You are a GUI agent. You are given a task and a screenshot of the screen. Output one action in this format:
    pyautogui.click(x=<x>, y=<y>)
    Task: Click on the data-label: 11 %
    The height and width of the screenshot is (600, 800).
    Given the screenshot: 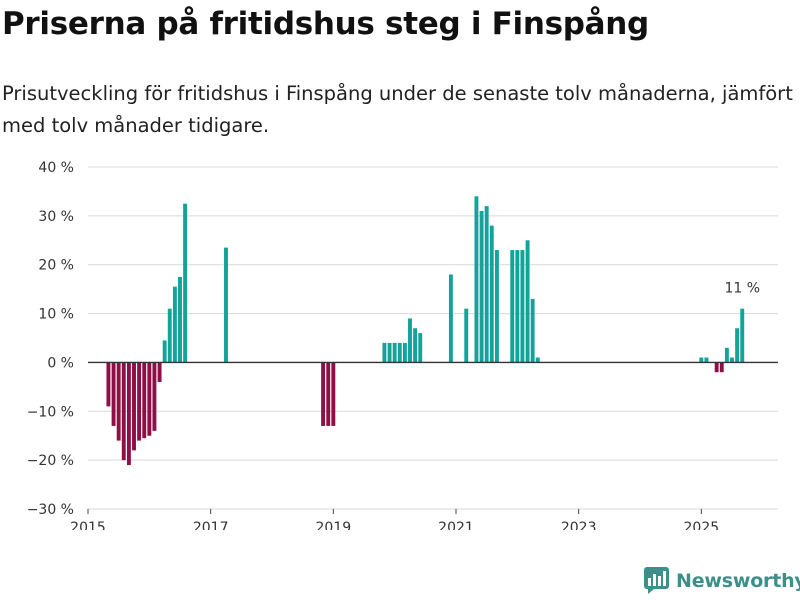 What is the action you would take?
    pyautogui.click(x=742, y=289)
    